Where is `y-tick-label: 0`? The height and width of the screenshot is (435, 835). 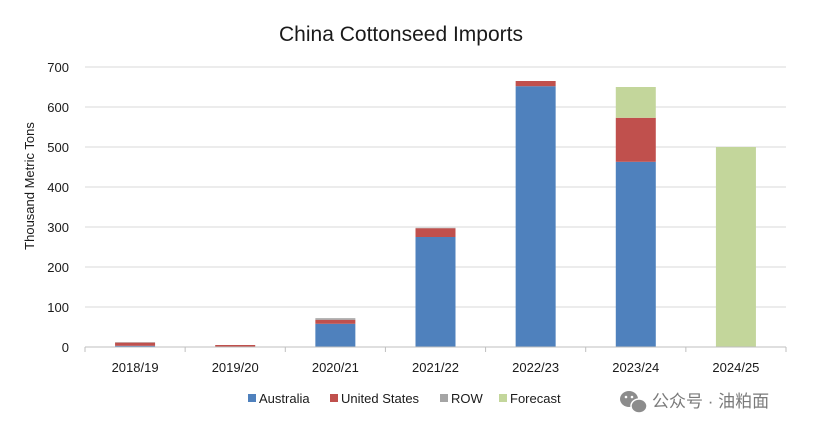 y-tick-label: 0 is located at coordinates (65, 347).